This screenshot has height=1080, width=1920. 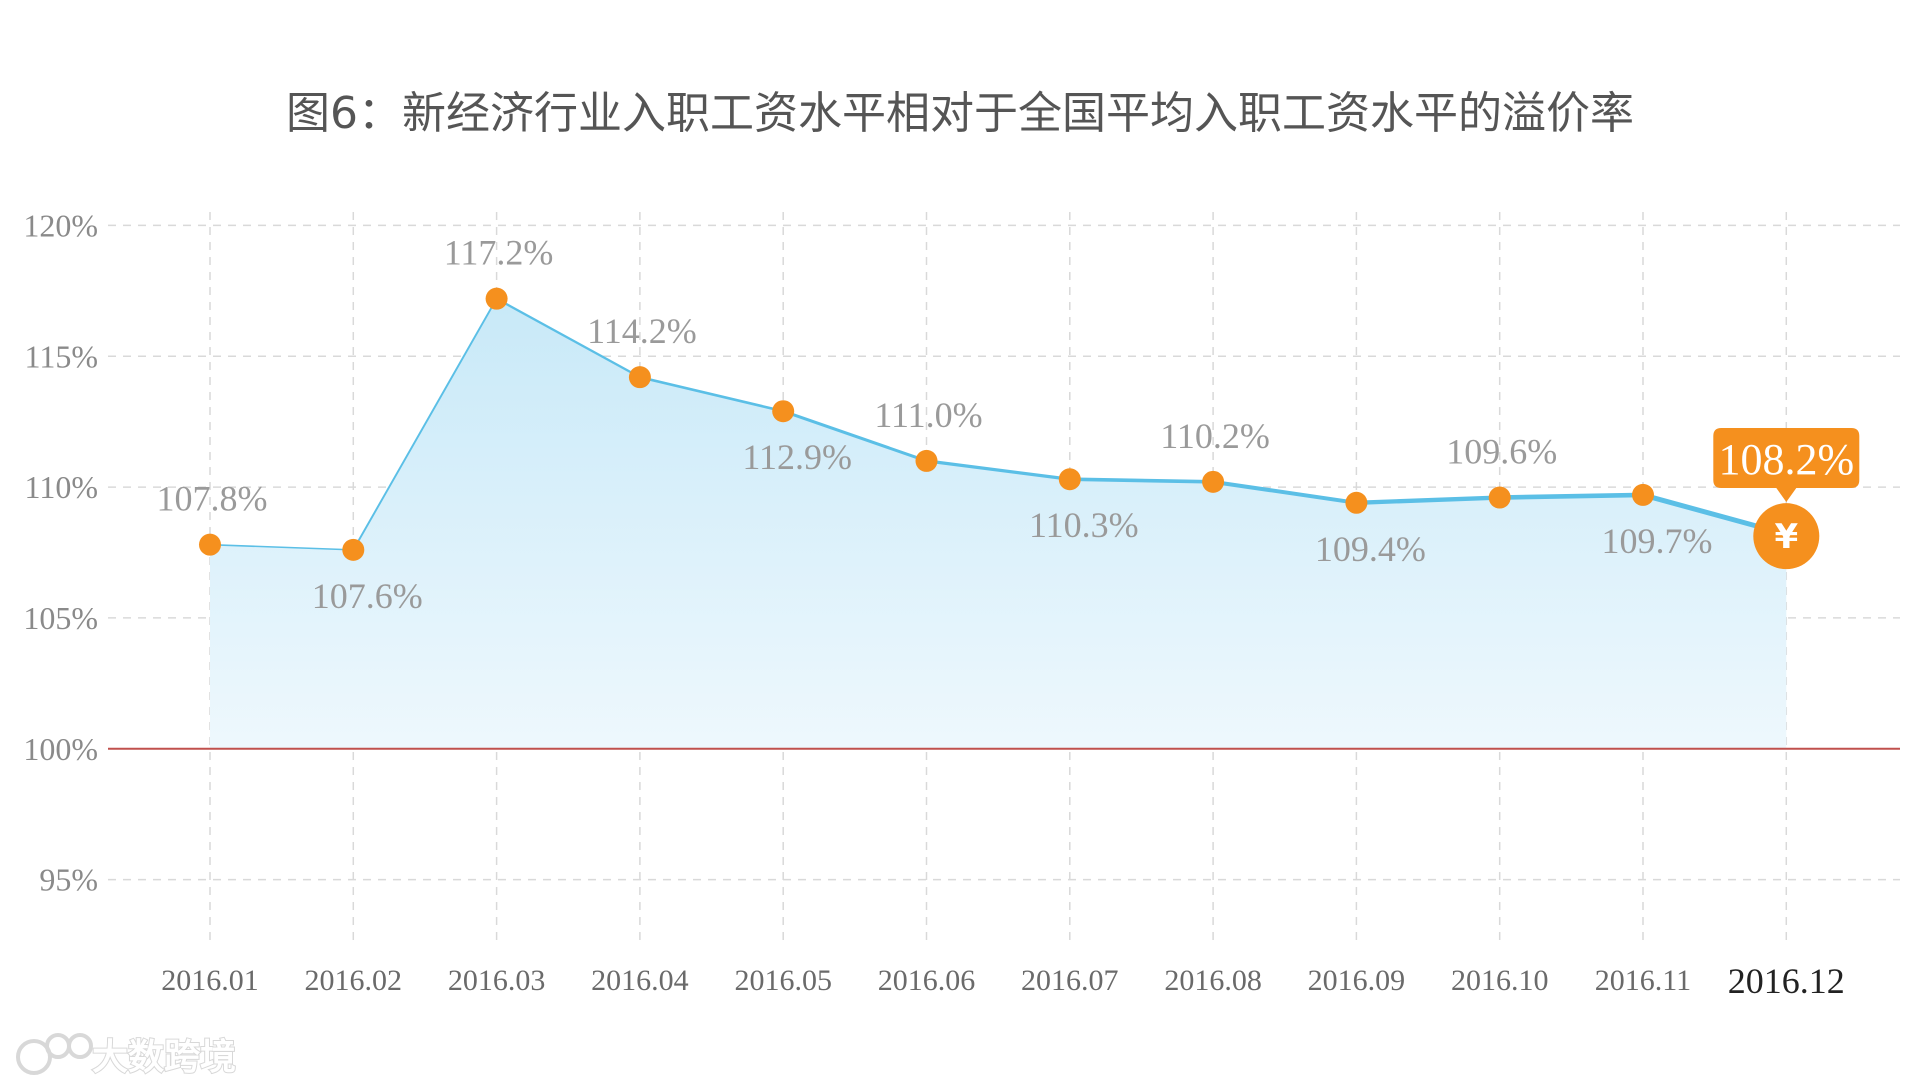 I want to click on data-label: 111.0%, so click(x=928, y=415).